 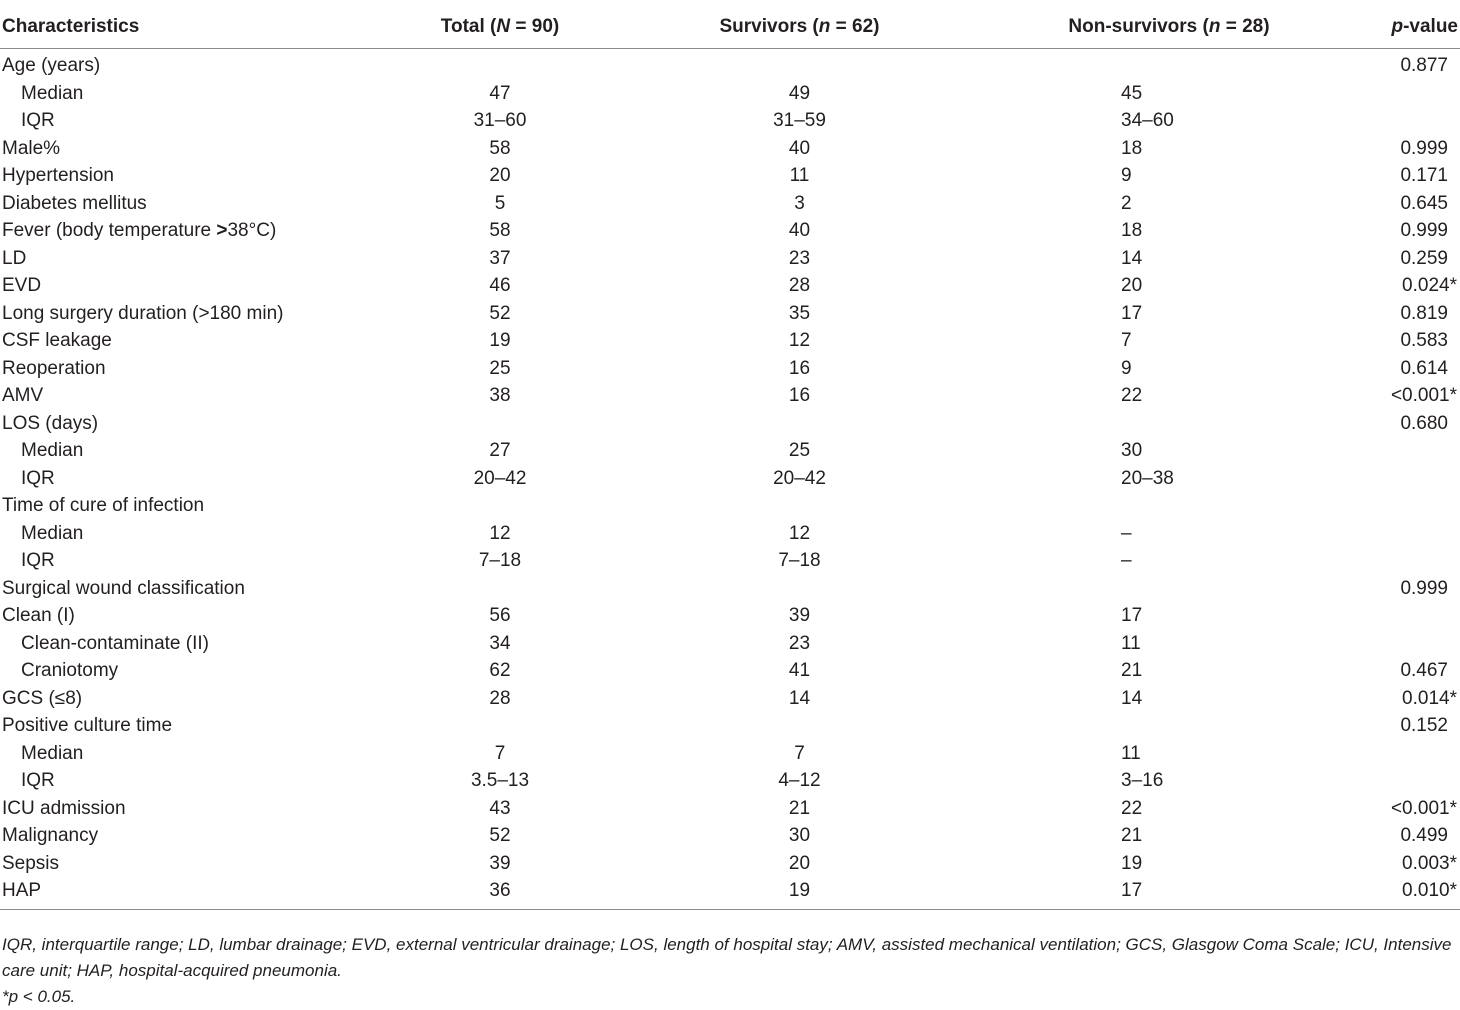 What do you see at coordinates (64, 808) in the screenshot?
I see `row-label: ICU admission` at bounding box center [64, 808].